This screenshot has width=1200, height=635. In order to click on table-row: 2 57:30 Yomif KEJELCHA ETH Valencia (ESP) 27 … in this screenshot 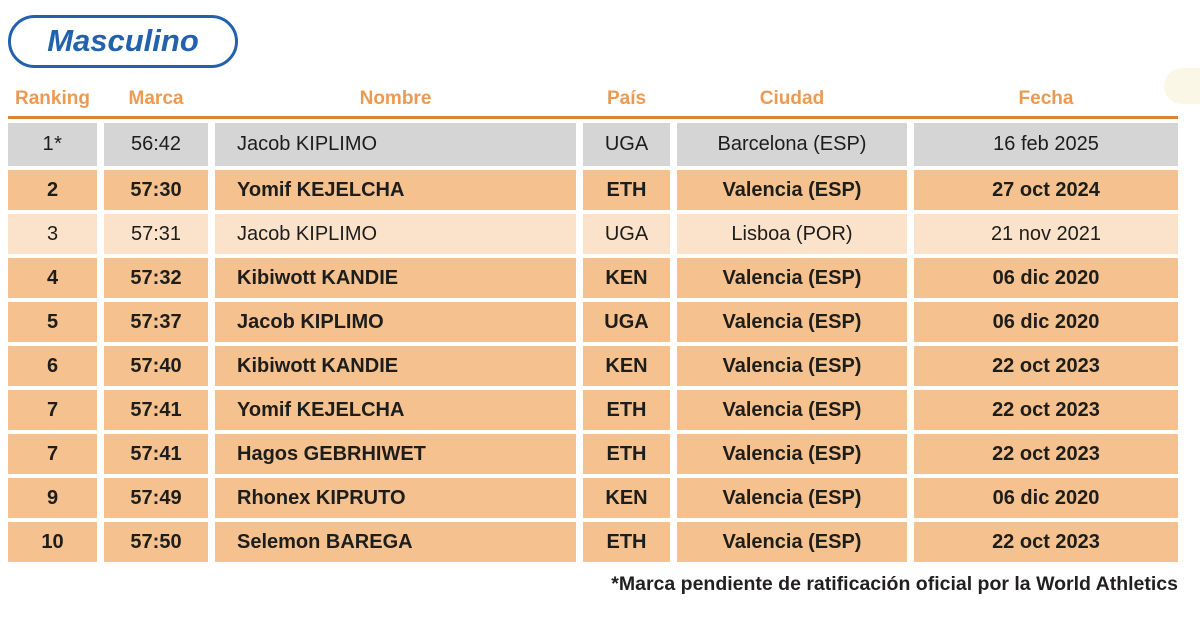, I will do `click(593, 190)`.